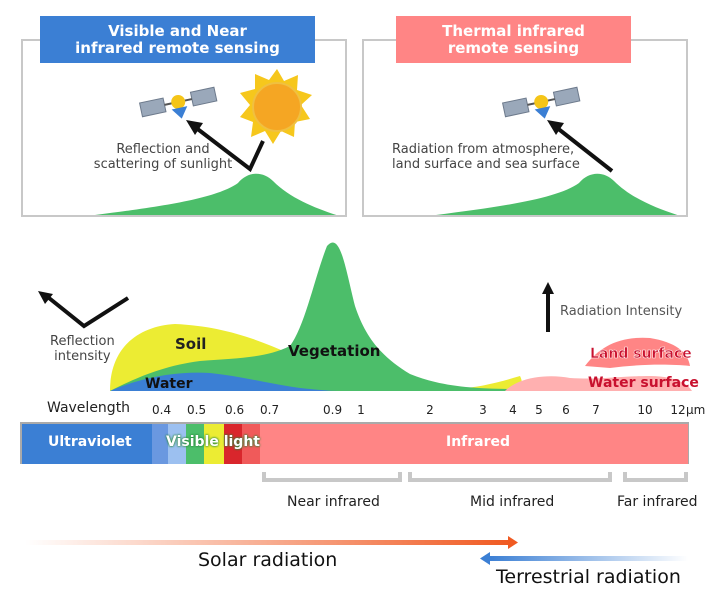  Describe the element at coordinates (361, 410) in the screenshot. I see `wavelength-tick: 1` at that location.